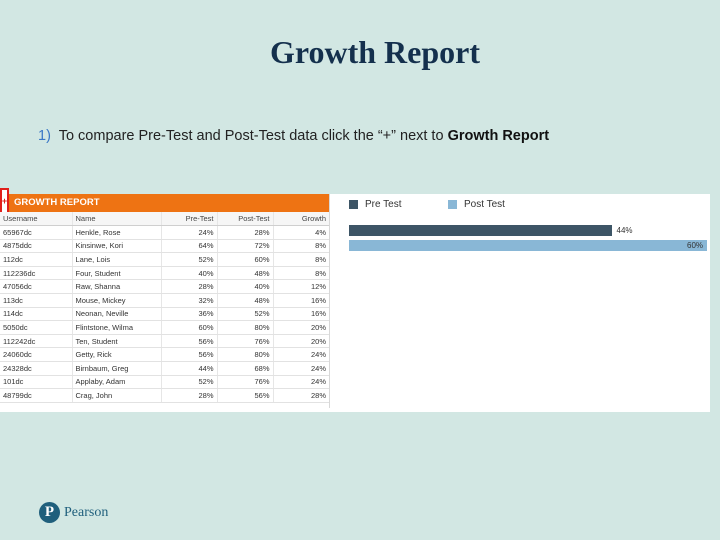 Image resolution: width=720 pixels, height=540 pixels. I want to click on cell-name: Mouse, Mickey, so click(116, 300).